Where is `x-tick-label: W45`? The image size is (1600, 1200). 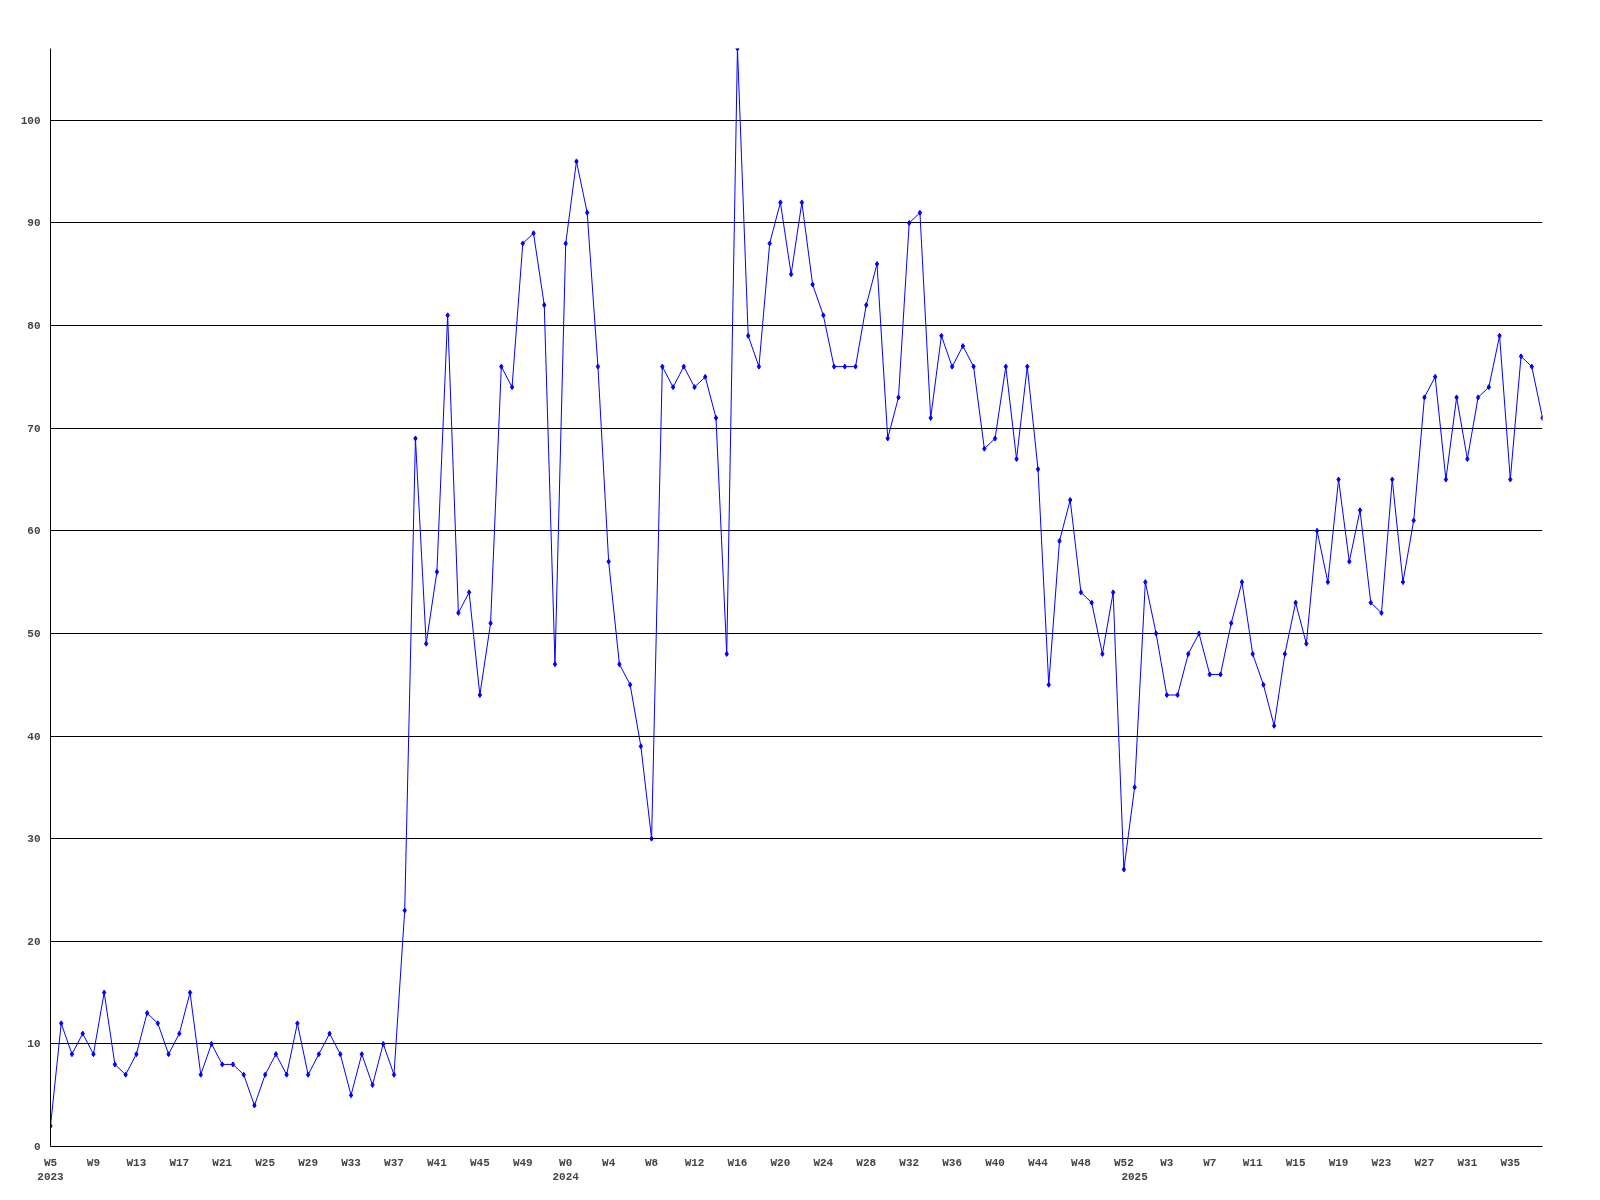
x-tick-label: W45 is located at coordinates (480, 1162).